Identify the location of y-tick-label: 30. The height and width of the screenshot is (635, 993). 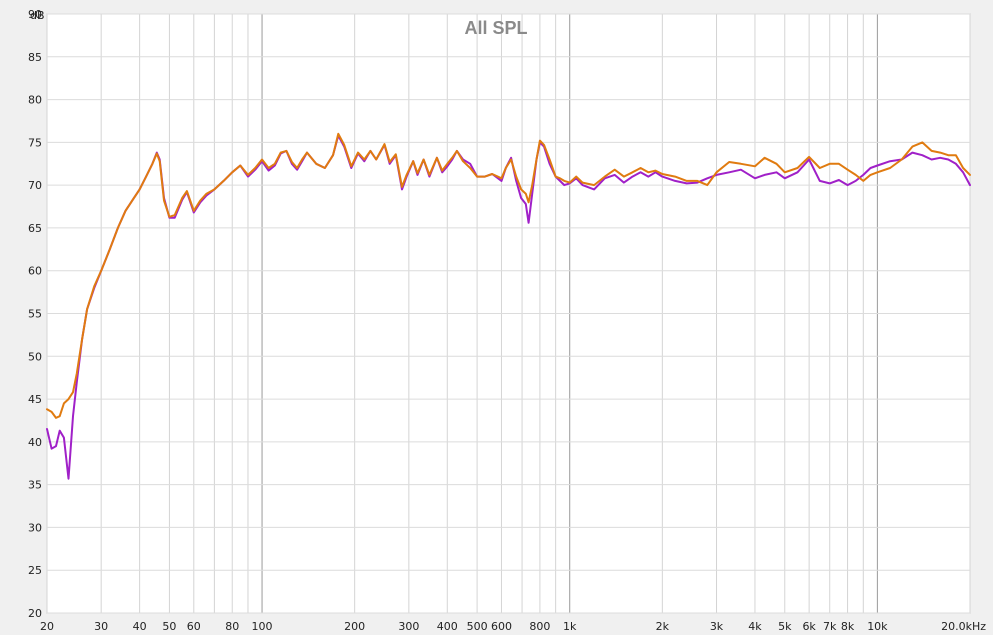
(35, 527).